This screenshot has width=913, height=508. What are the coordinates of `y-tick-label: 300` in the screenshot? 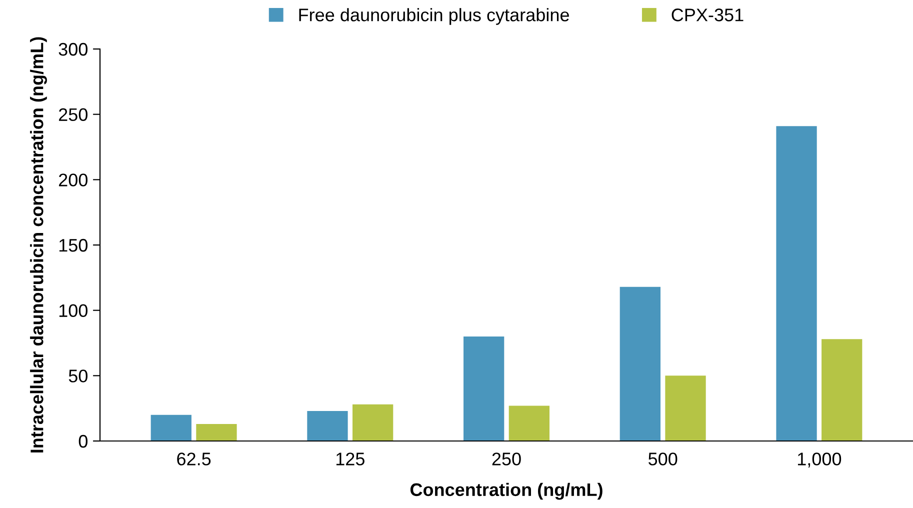 It's located at (73, 49).